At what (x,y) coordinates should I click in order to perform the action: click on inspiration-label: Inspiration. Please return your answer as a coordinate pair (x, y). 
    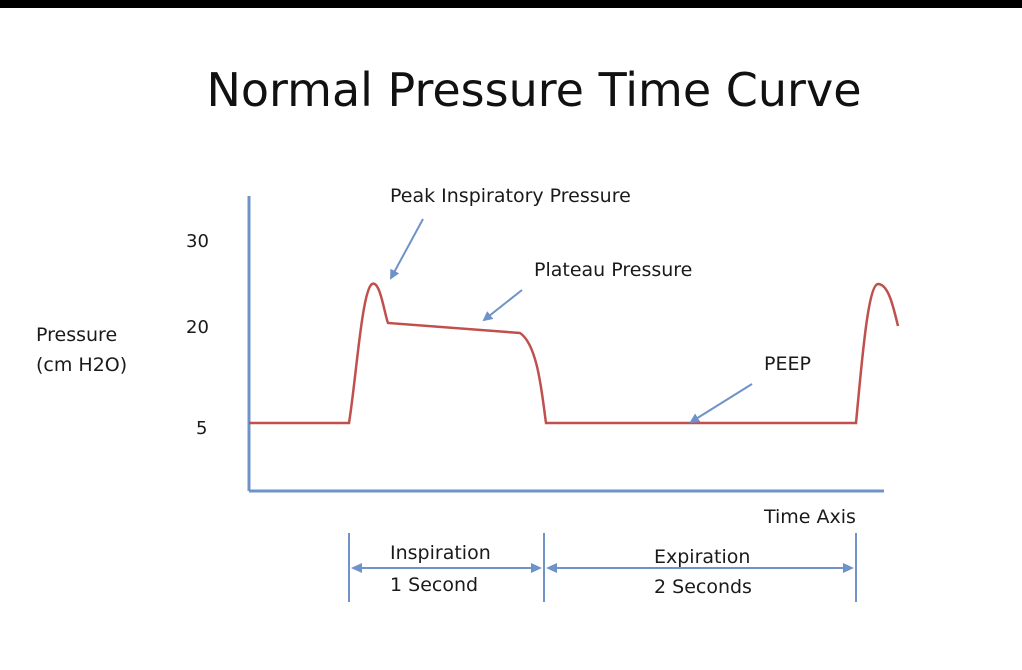
    Looking at the image, I should click on (440, 553).